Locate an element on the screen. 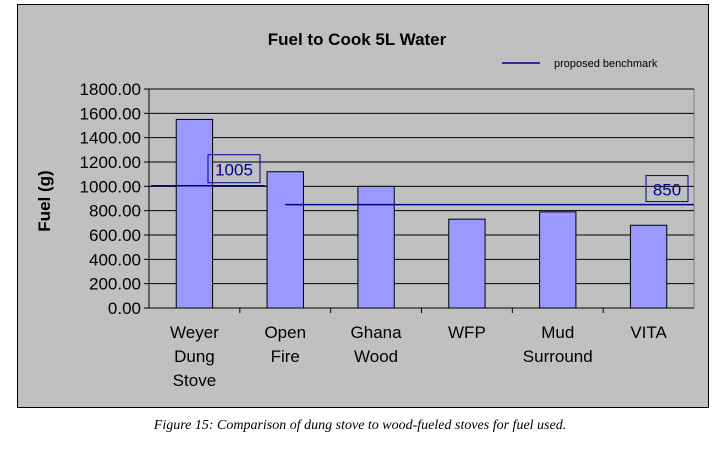  benchmark-label: 850 is located at coordinates (667, 190).